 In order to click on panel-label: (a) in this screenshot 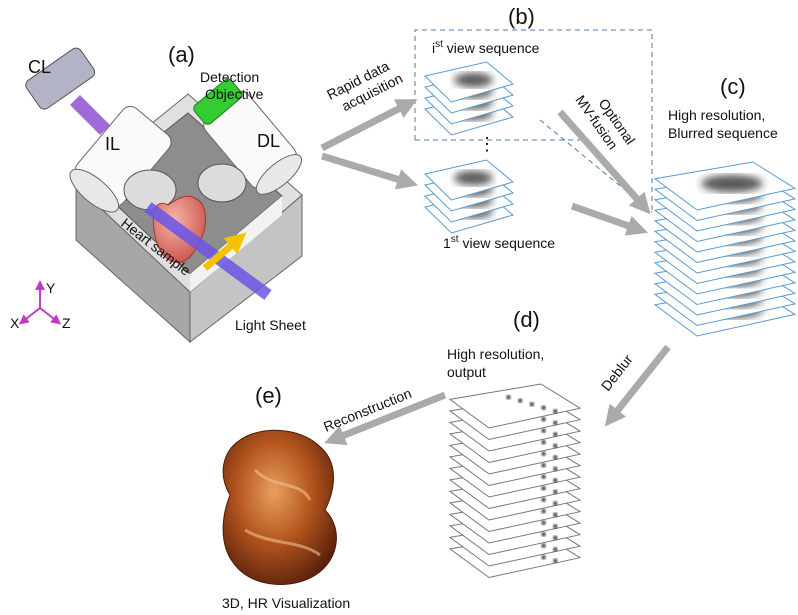, I will do `click(181, 54)`.